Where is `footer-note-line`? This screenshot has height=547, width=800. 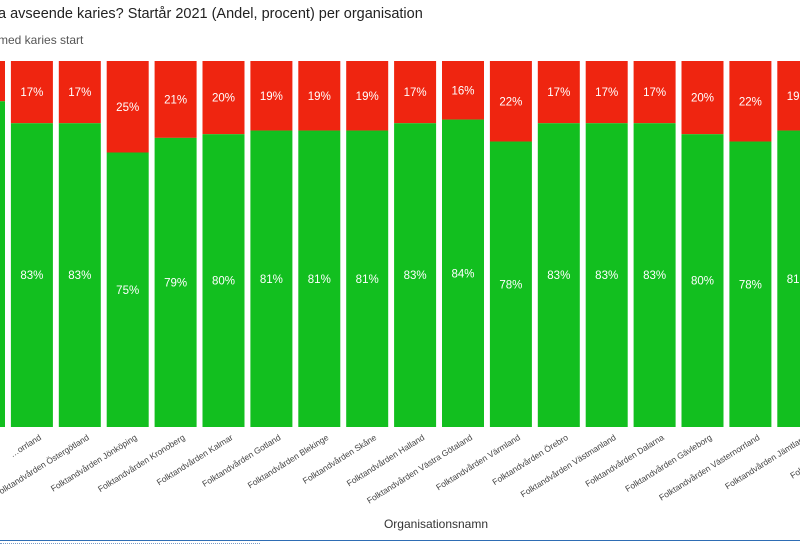 footer-note-line is located at coordinates (130, 544).